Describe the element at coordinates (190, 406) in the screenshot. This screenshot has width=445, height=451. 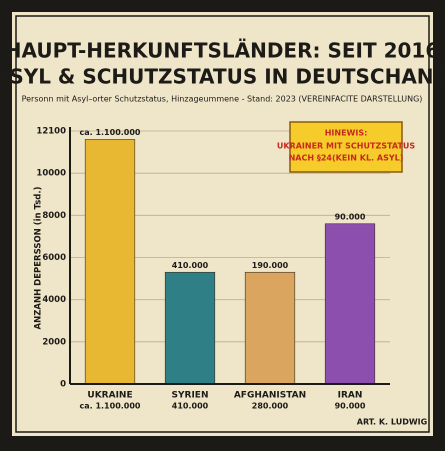
I see `x-tick-sublabel: 410.000` at that location.